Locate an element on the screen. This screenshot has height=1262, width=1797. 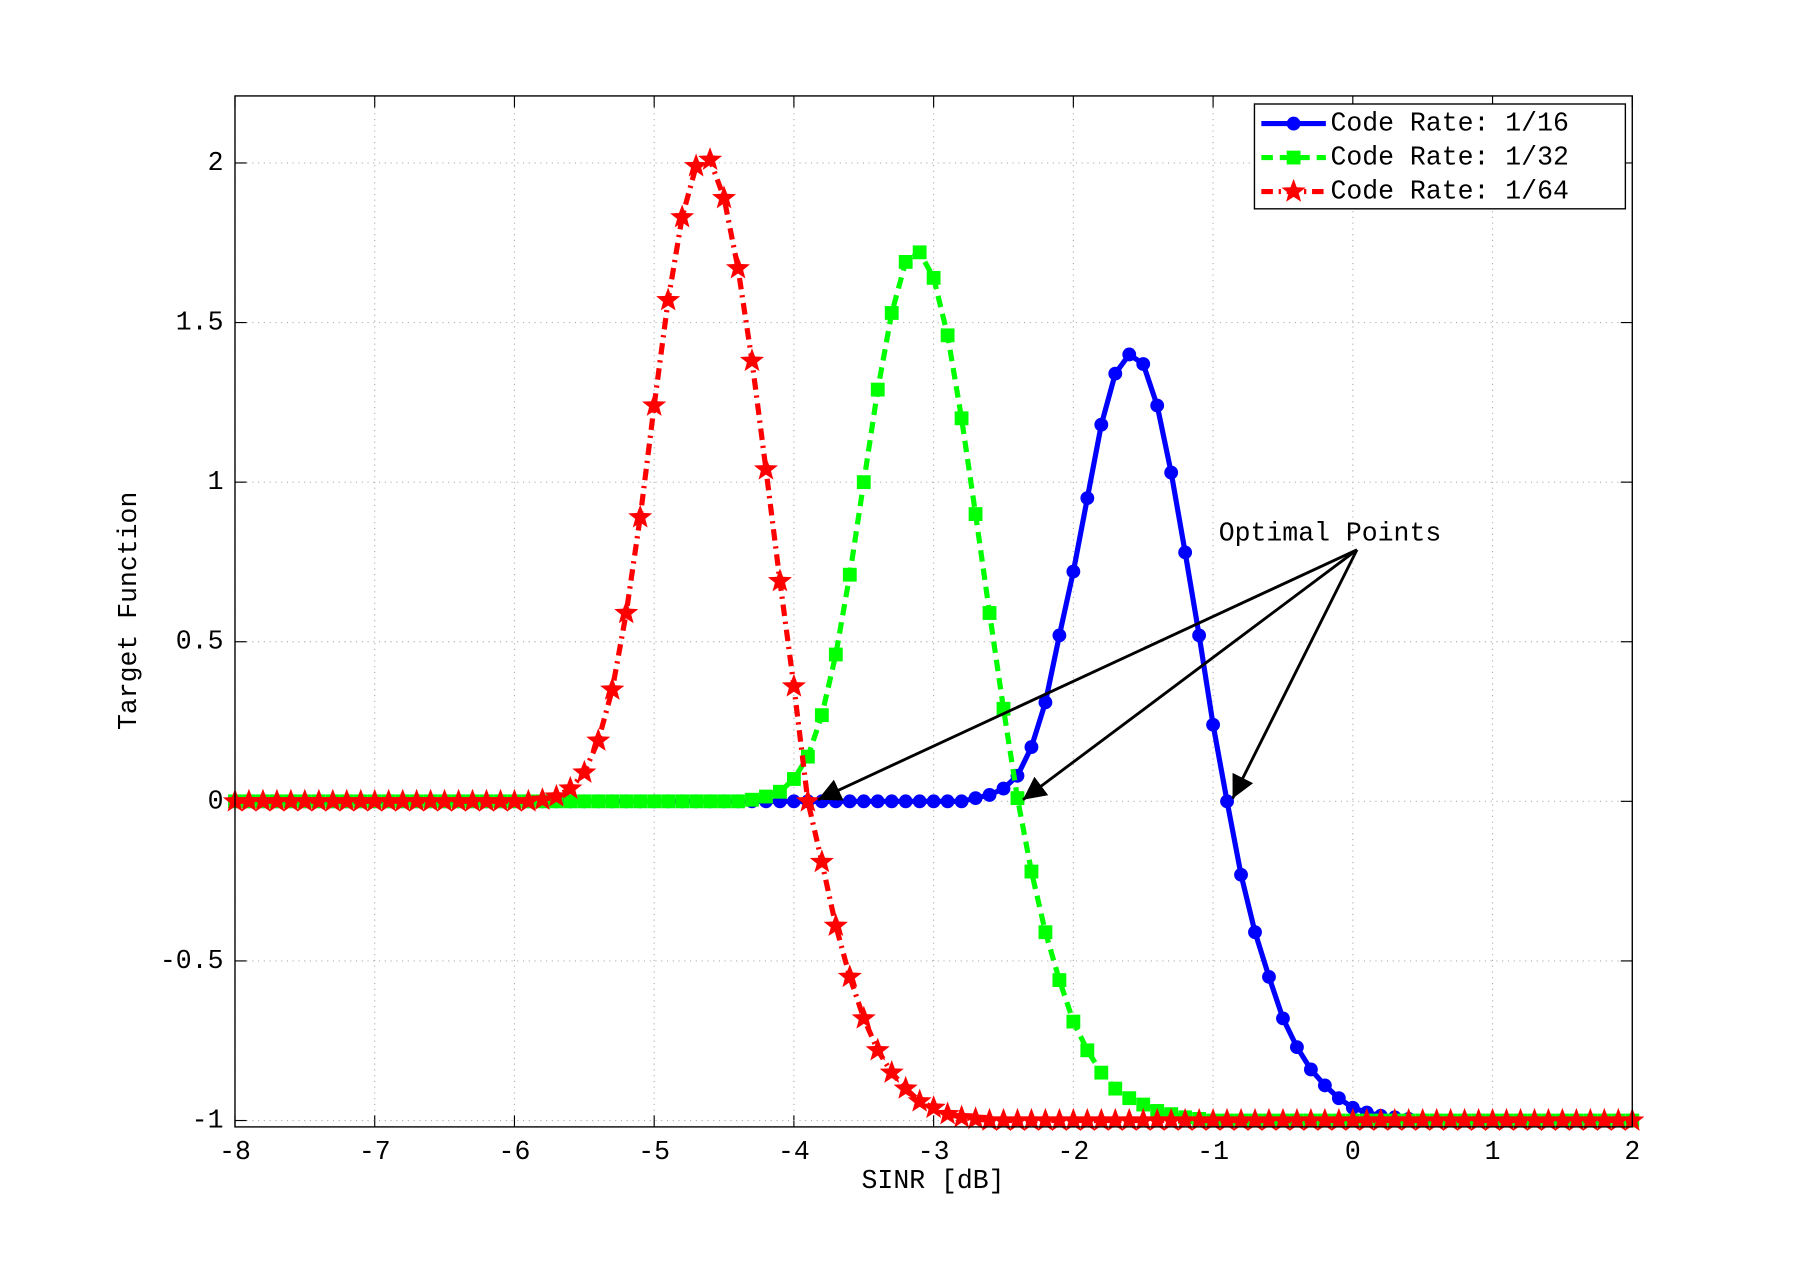
legend-label: Code Rate: 1/16 is located at coordinates (1449, 124).